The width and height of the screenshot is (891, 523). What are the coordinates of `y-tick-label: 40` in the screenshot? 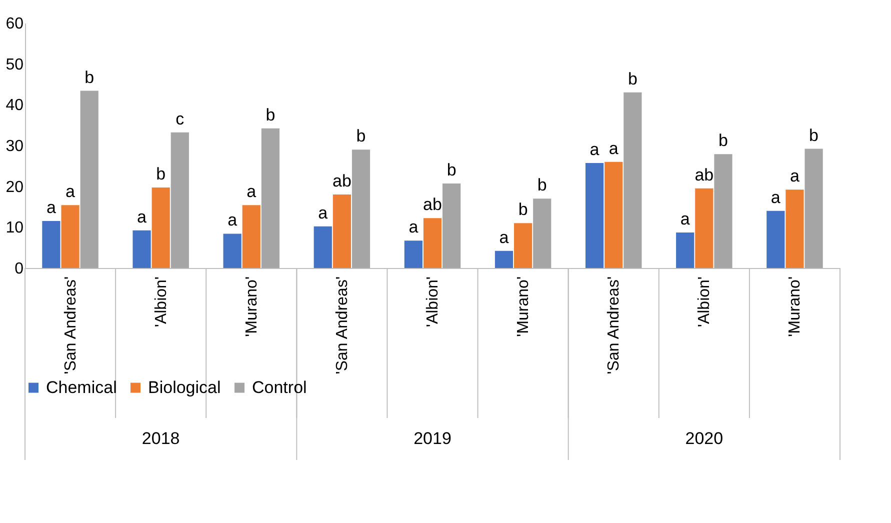 It's located at (15, 105).